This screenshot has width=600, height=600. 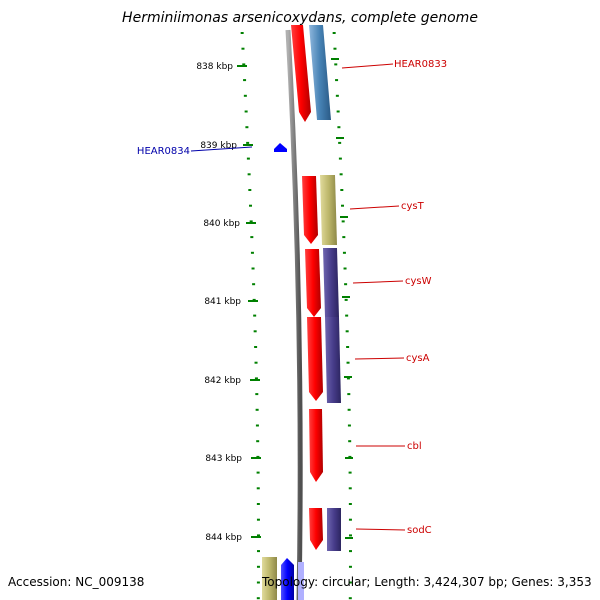 I want to click on right-scale-ticks, so click(x=342, y=298).